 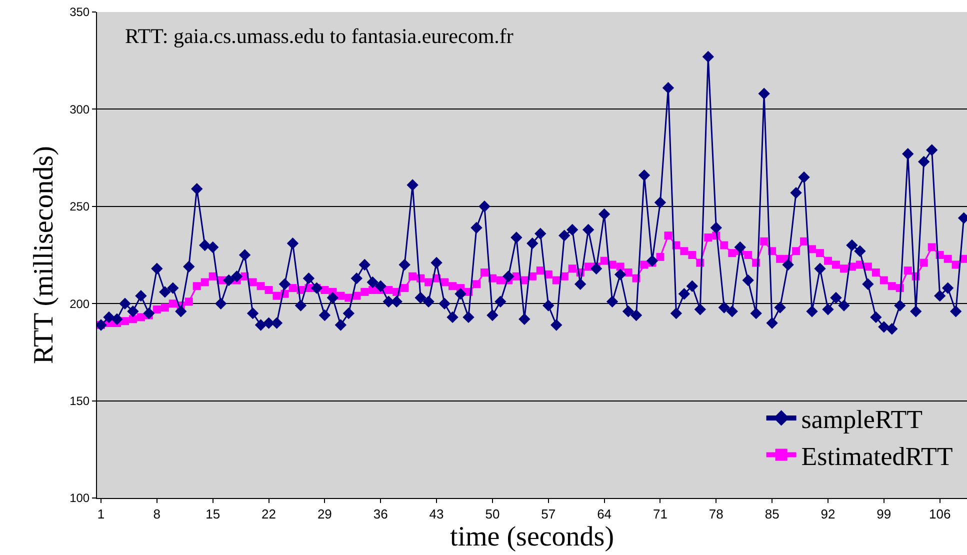 I want to click on legend-label: EstimatedRTT, so click(x=877, y=456).